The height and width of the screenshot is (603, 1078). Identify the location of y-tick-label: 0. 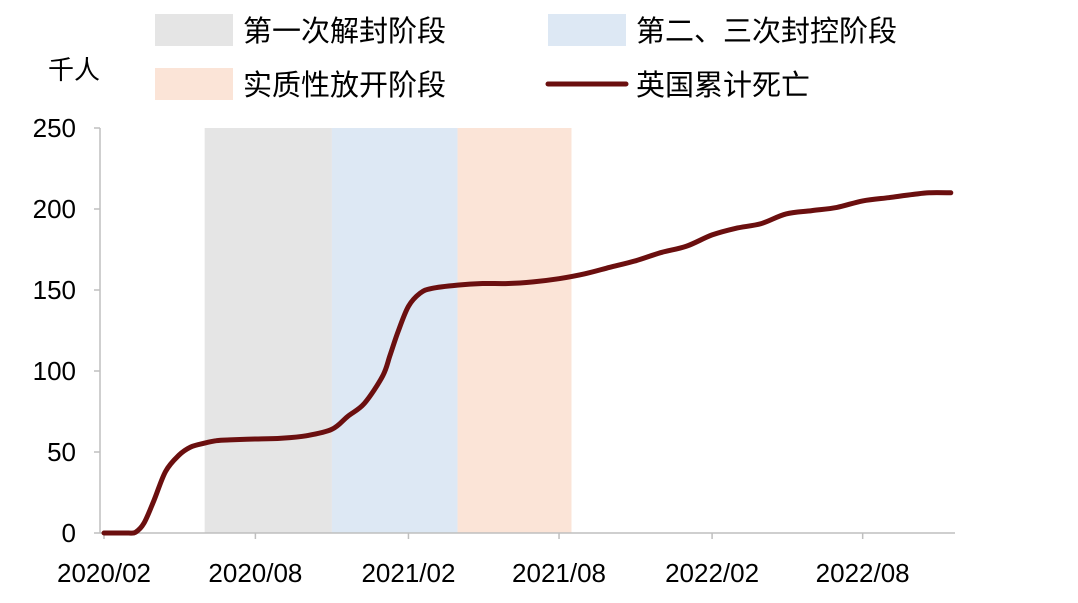
(69, 533).